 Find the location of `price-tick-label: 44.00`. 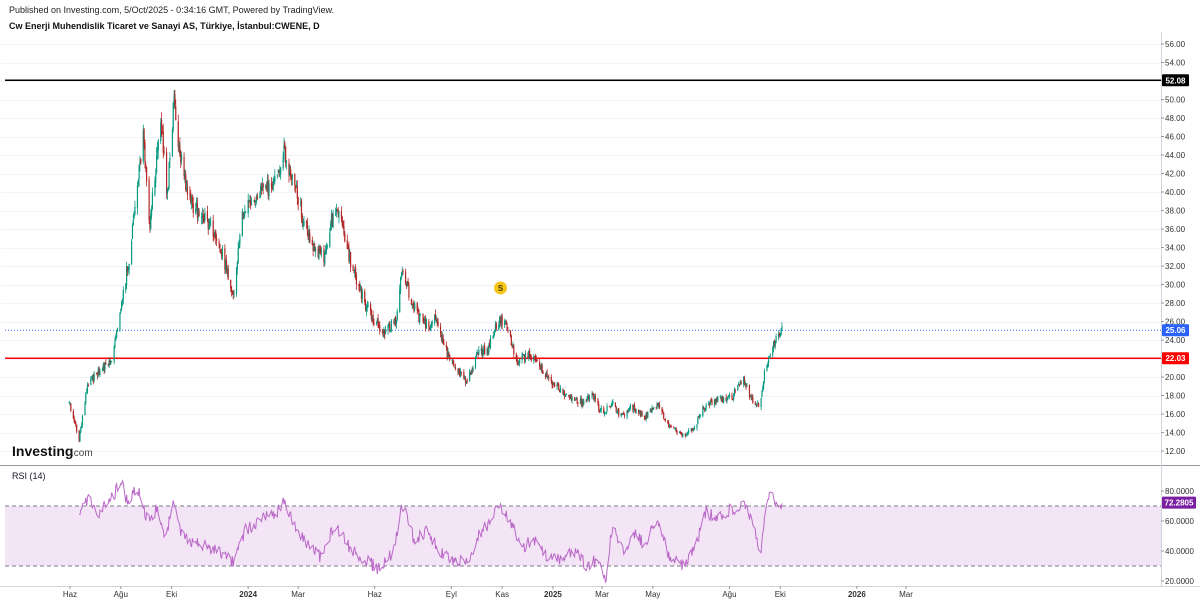

price-tick-label: 44.00 is located at coordinates (1175, 155).